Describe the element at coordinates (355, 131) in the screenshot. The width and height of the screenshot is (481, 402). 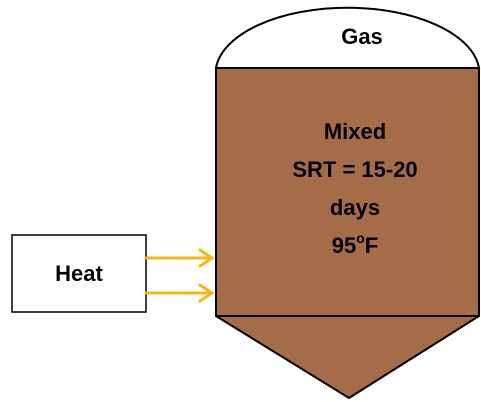
I see `digester-line: Mixed` at that location.